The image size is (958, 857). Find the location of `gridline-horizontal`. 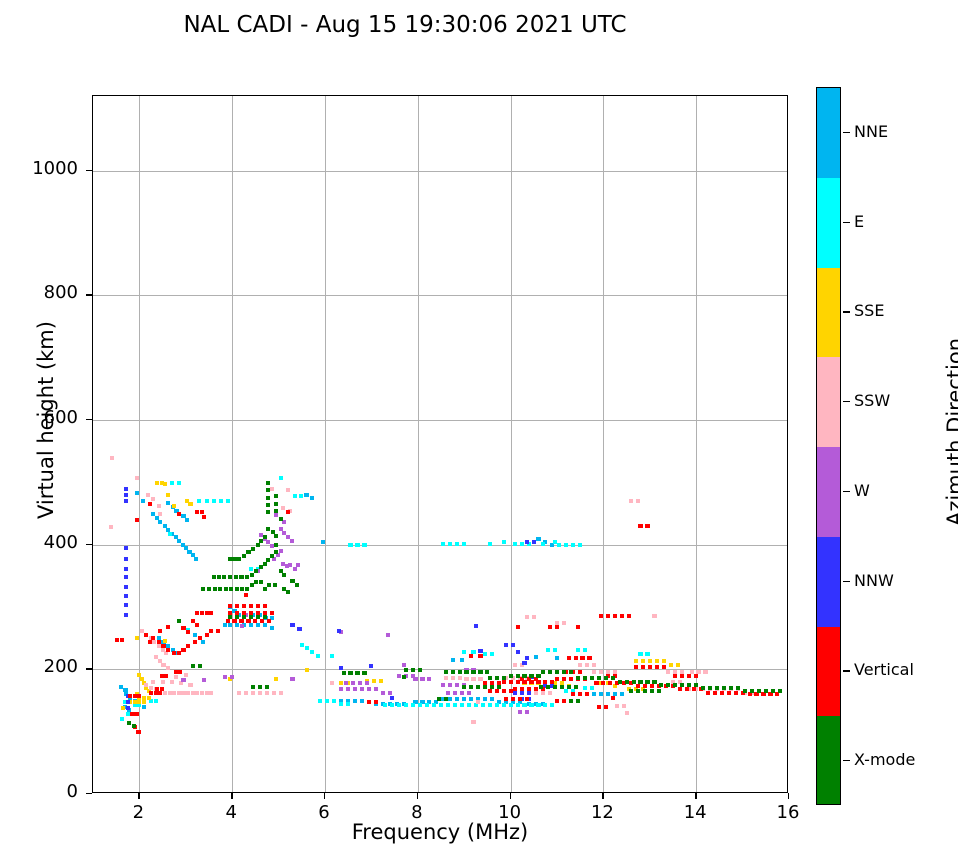

gridline-horizontal is located at coordinates (440, 171).